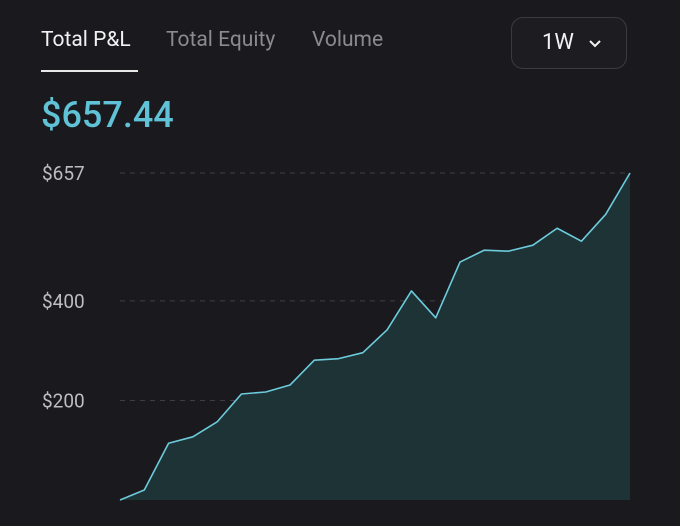 This screenshot has height=526, width=680. I want to click on period-dropdown: 1W, so click(569, 43).